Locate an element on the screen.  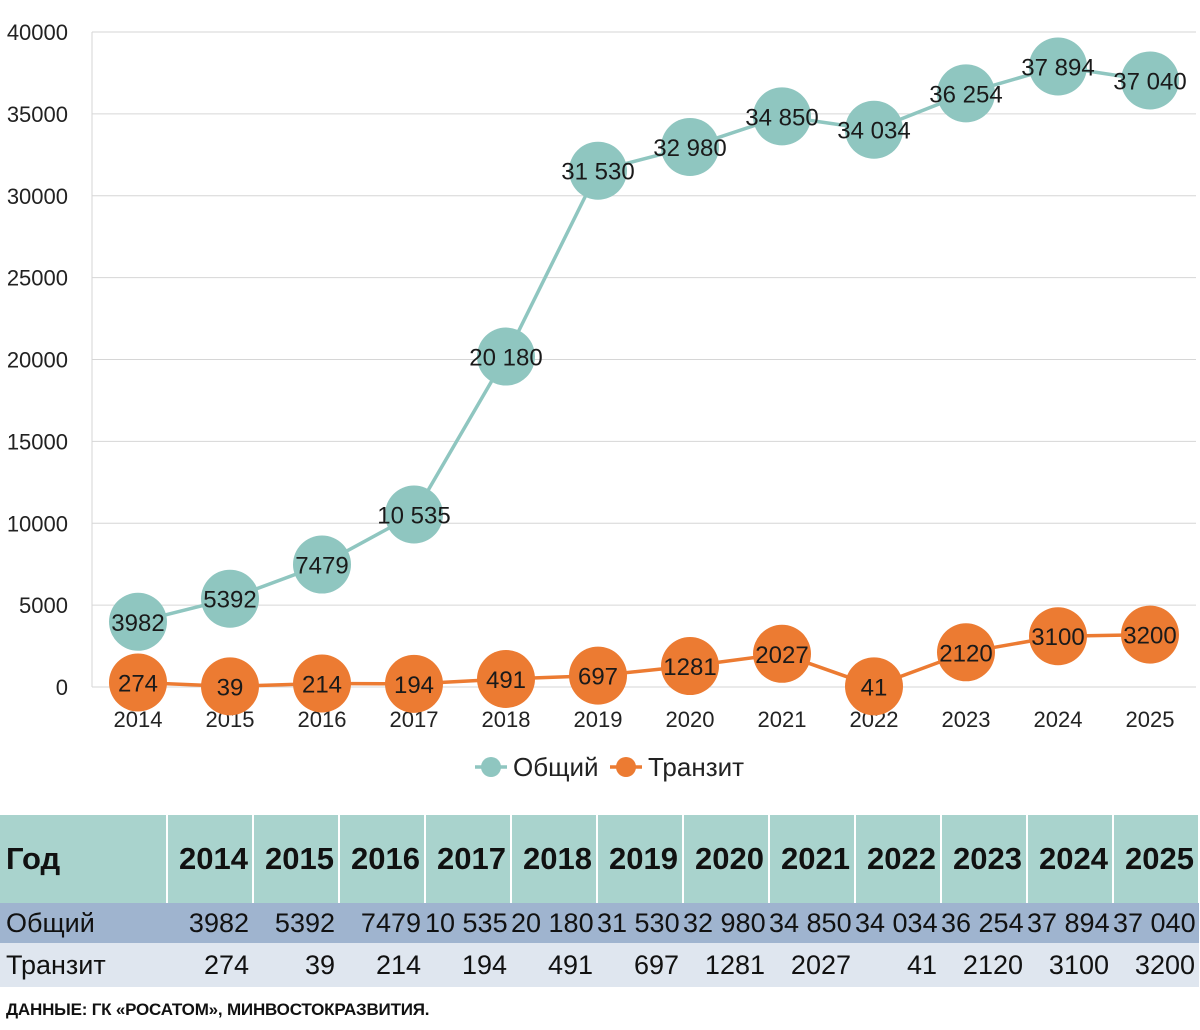
table-cell: 41 is located at coordinates (898, 965).